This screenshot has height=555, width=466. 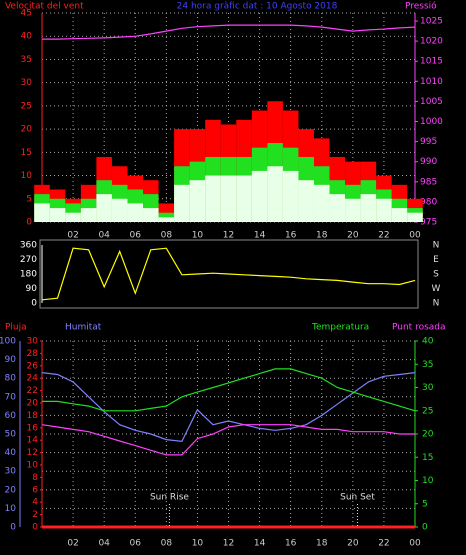 I want to click on y2-tick-label: 995, so click(x=428, y=142).